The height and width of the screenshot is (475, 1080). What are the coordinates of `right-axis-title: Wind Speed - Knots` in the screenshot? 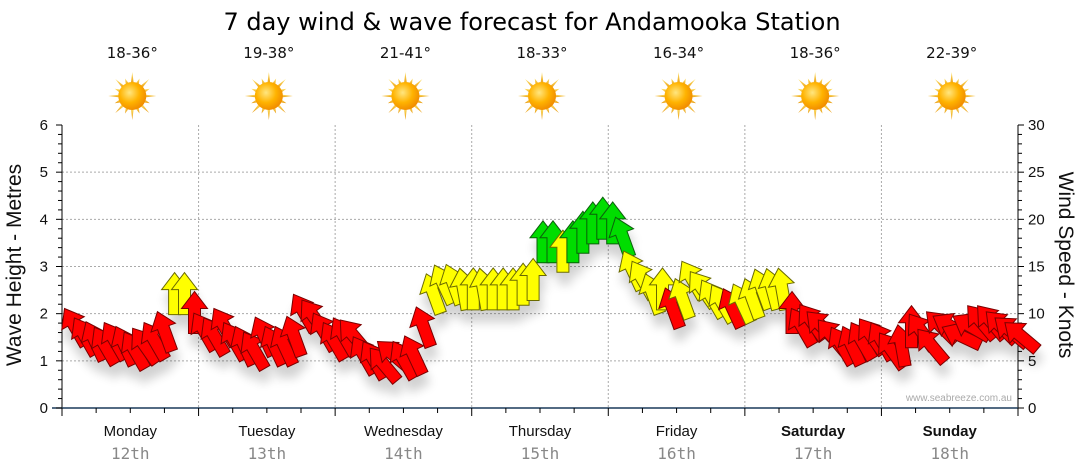 It's located at (1065, 265).